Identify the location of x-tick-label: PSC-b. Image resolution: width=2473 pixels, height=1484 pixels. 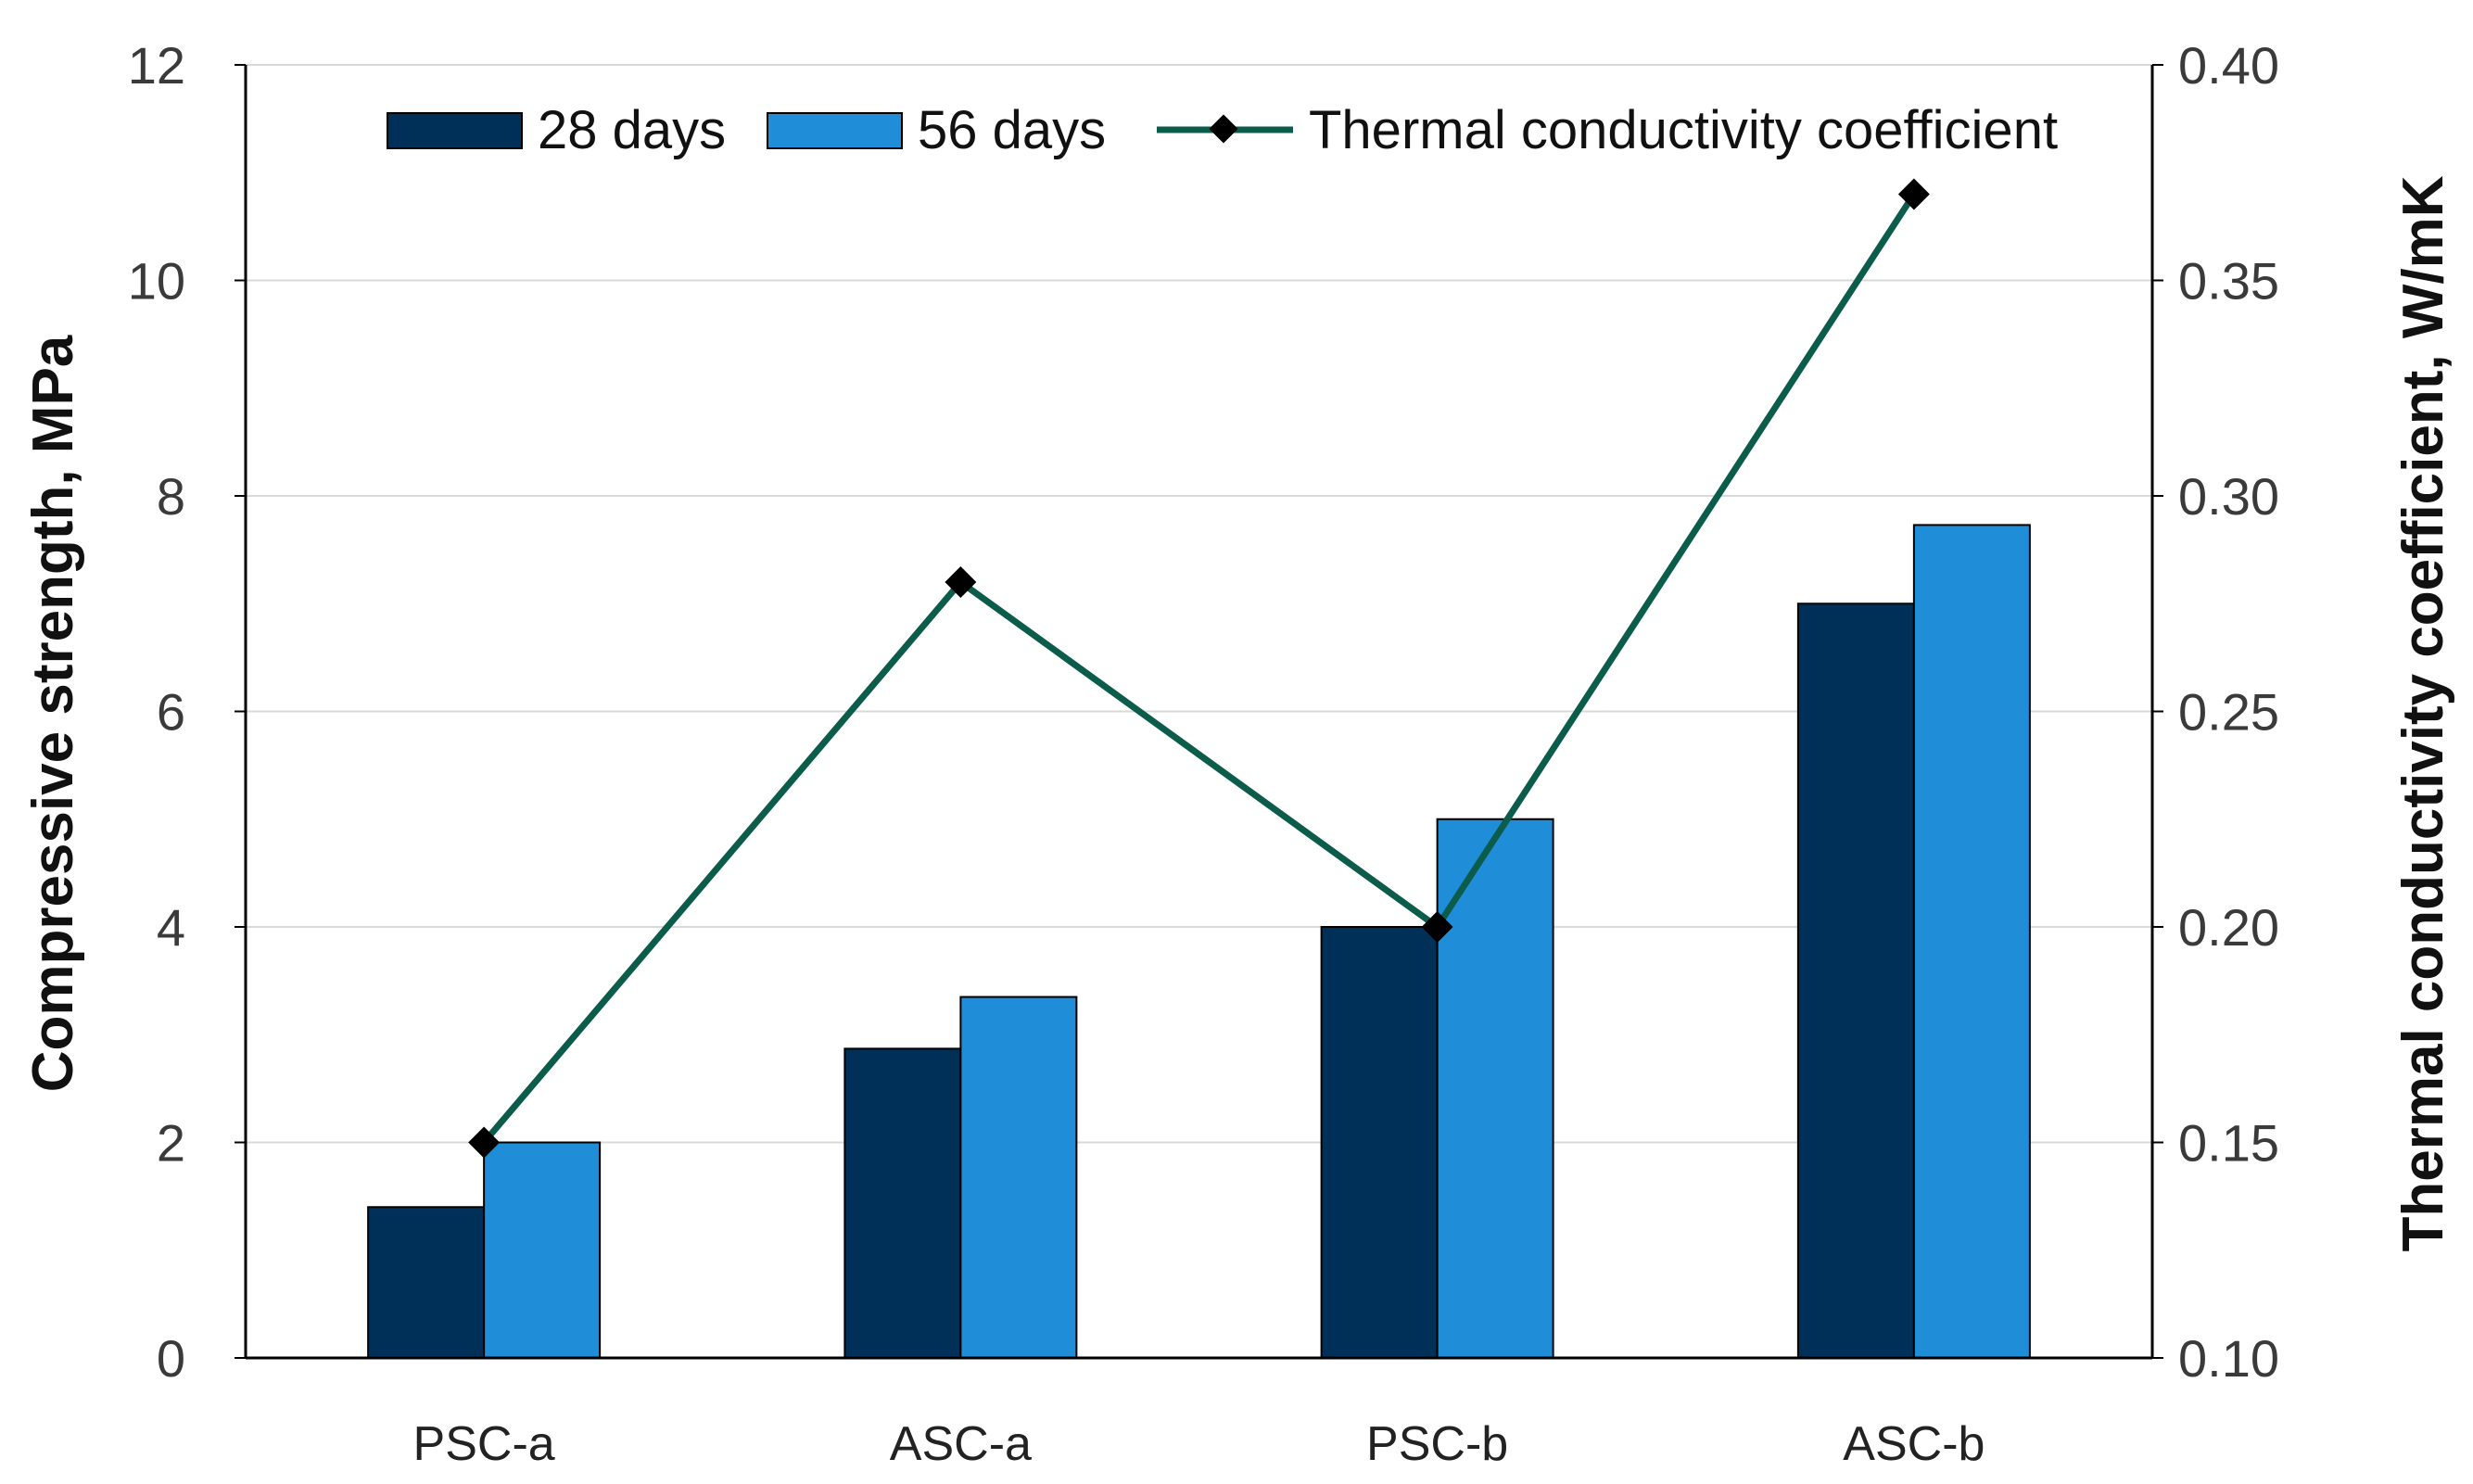
(1437, 1444).